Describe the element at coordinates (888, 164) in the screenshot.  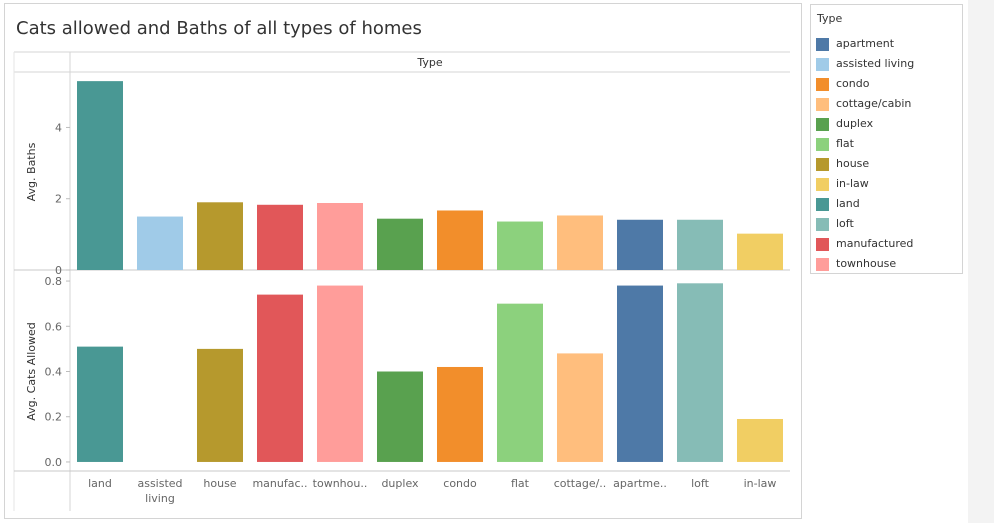
I see `legend-item-house: house` at that location.